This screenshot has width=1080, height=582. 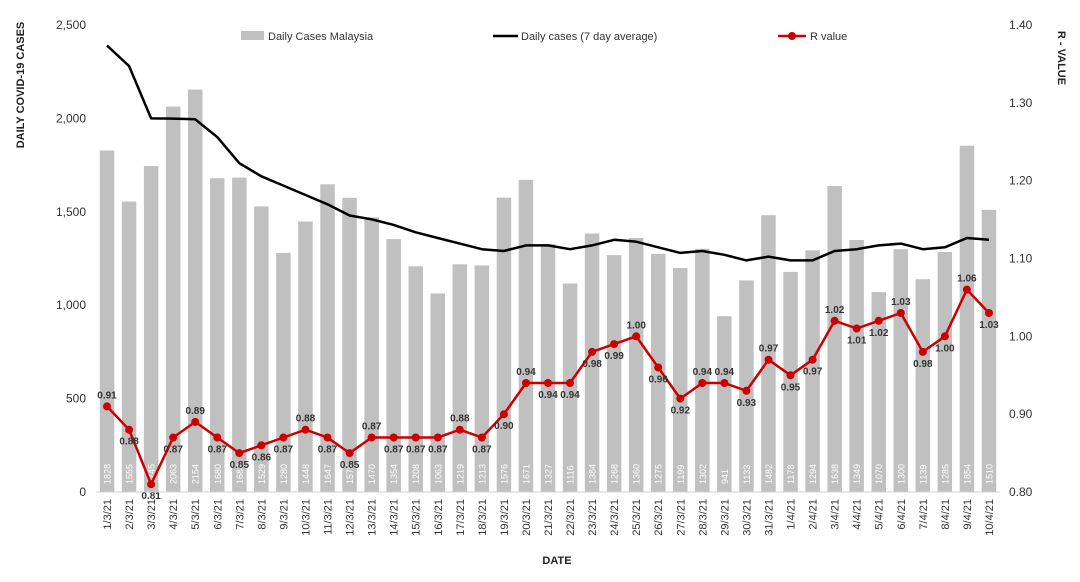 What do you see at coordinates (879, 333) in the screenshot?
I see `r-value-label: 1.02` at bounding box center [879, 333].